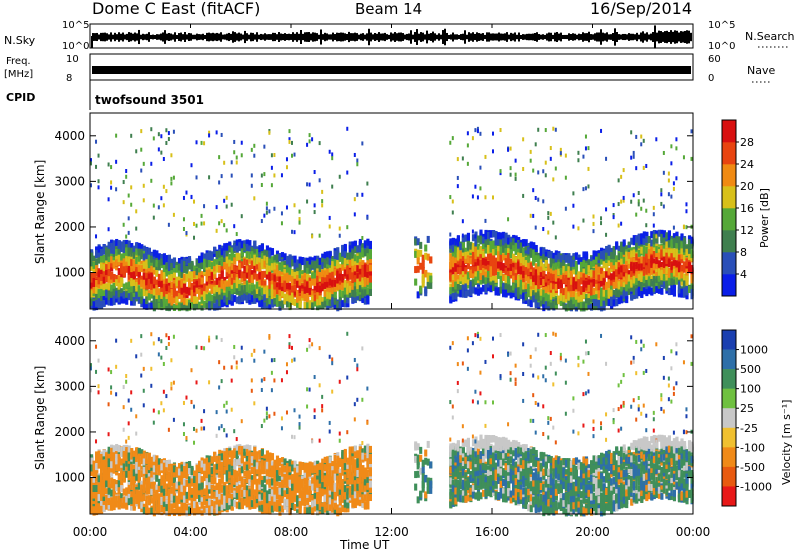  Describe the element at coordinates (75, 46) in the screenshot. I see `nsky-tick-bottom: 10^0` at that location.